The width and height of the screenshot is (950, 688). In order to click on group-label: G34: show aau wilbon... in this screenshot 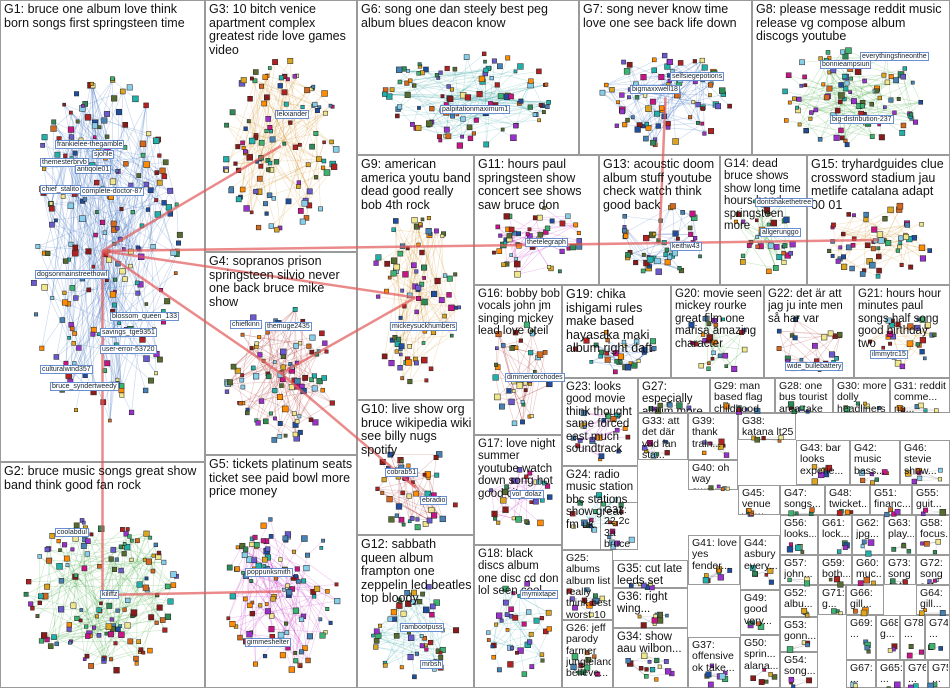, I will do `click(649, 643)`.